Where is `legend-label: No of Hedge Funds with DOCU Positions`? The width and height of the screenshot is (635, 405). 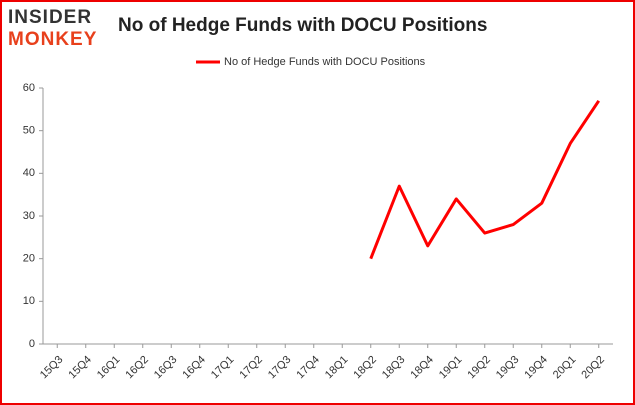 legend-label: No of Hedge Funds with DOCU Positions is located at coordinates (325, 62).